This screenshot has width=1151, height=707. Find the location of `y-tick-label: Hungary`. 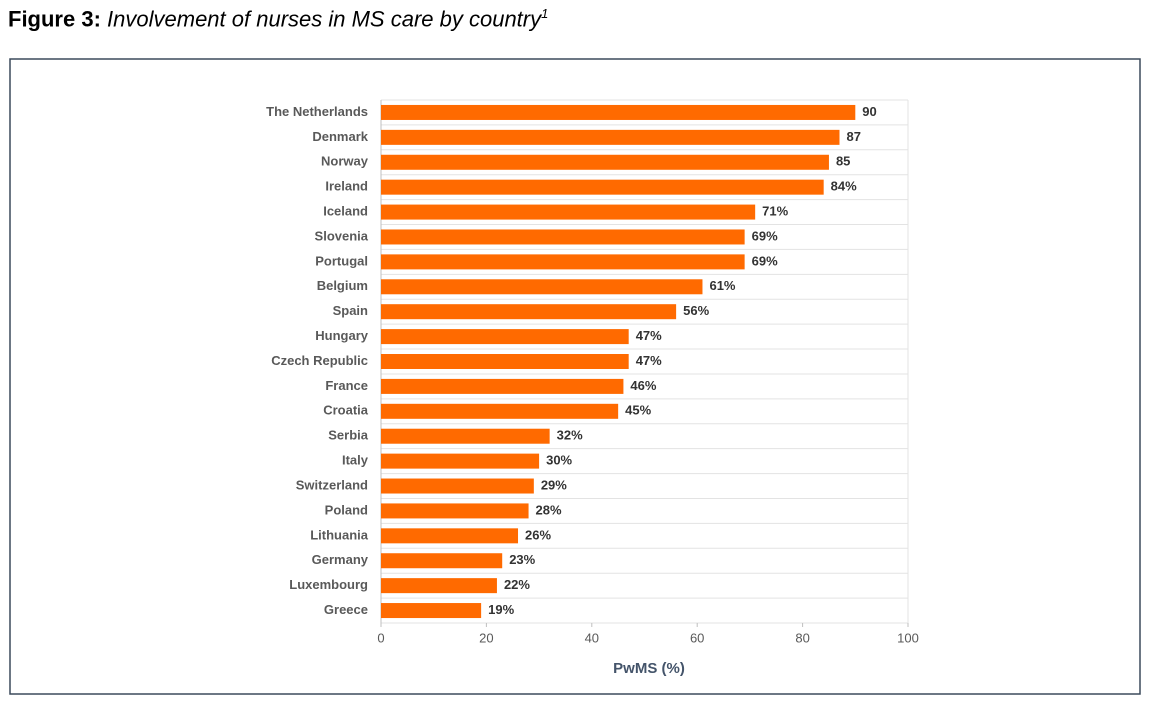

y-tick-label: Hungary is located at coordinates (342, 335).